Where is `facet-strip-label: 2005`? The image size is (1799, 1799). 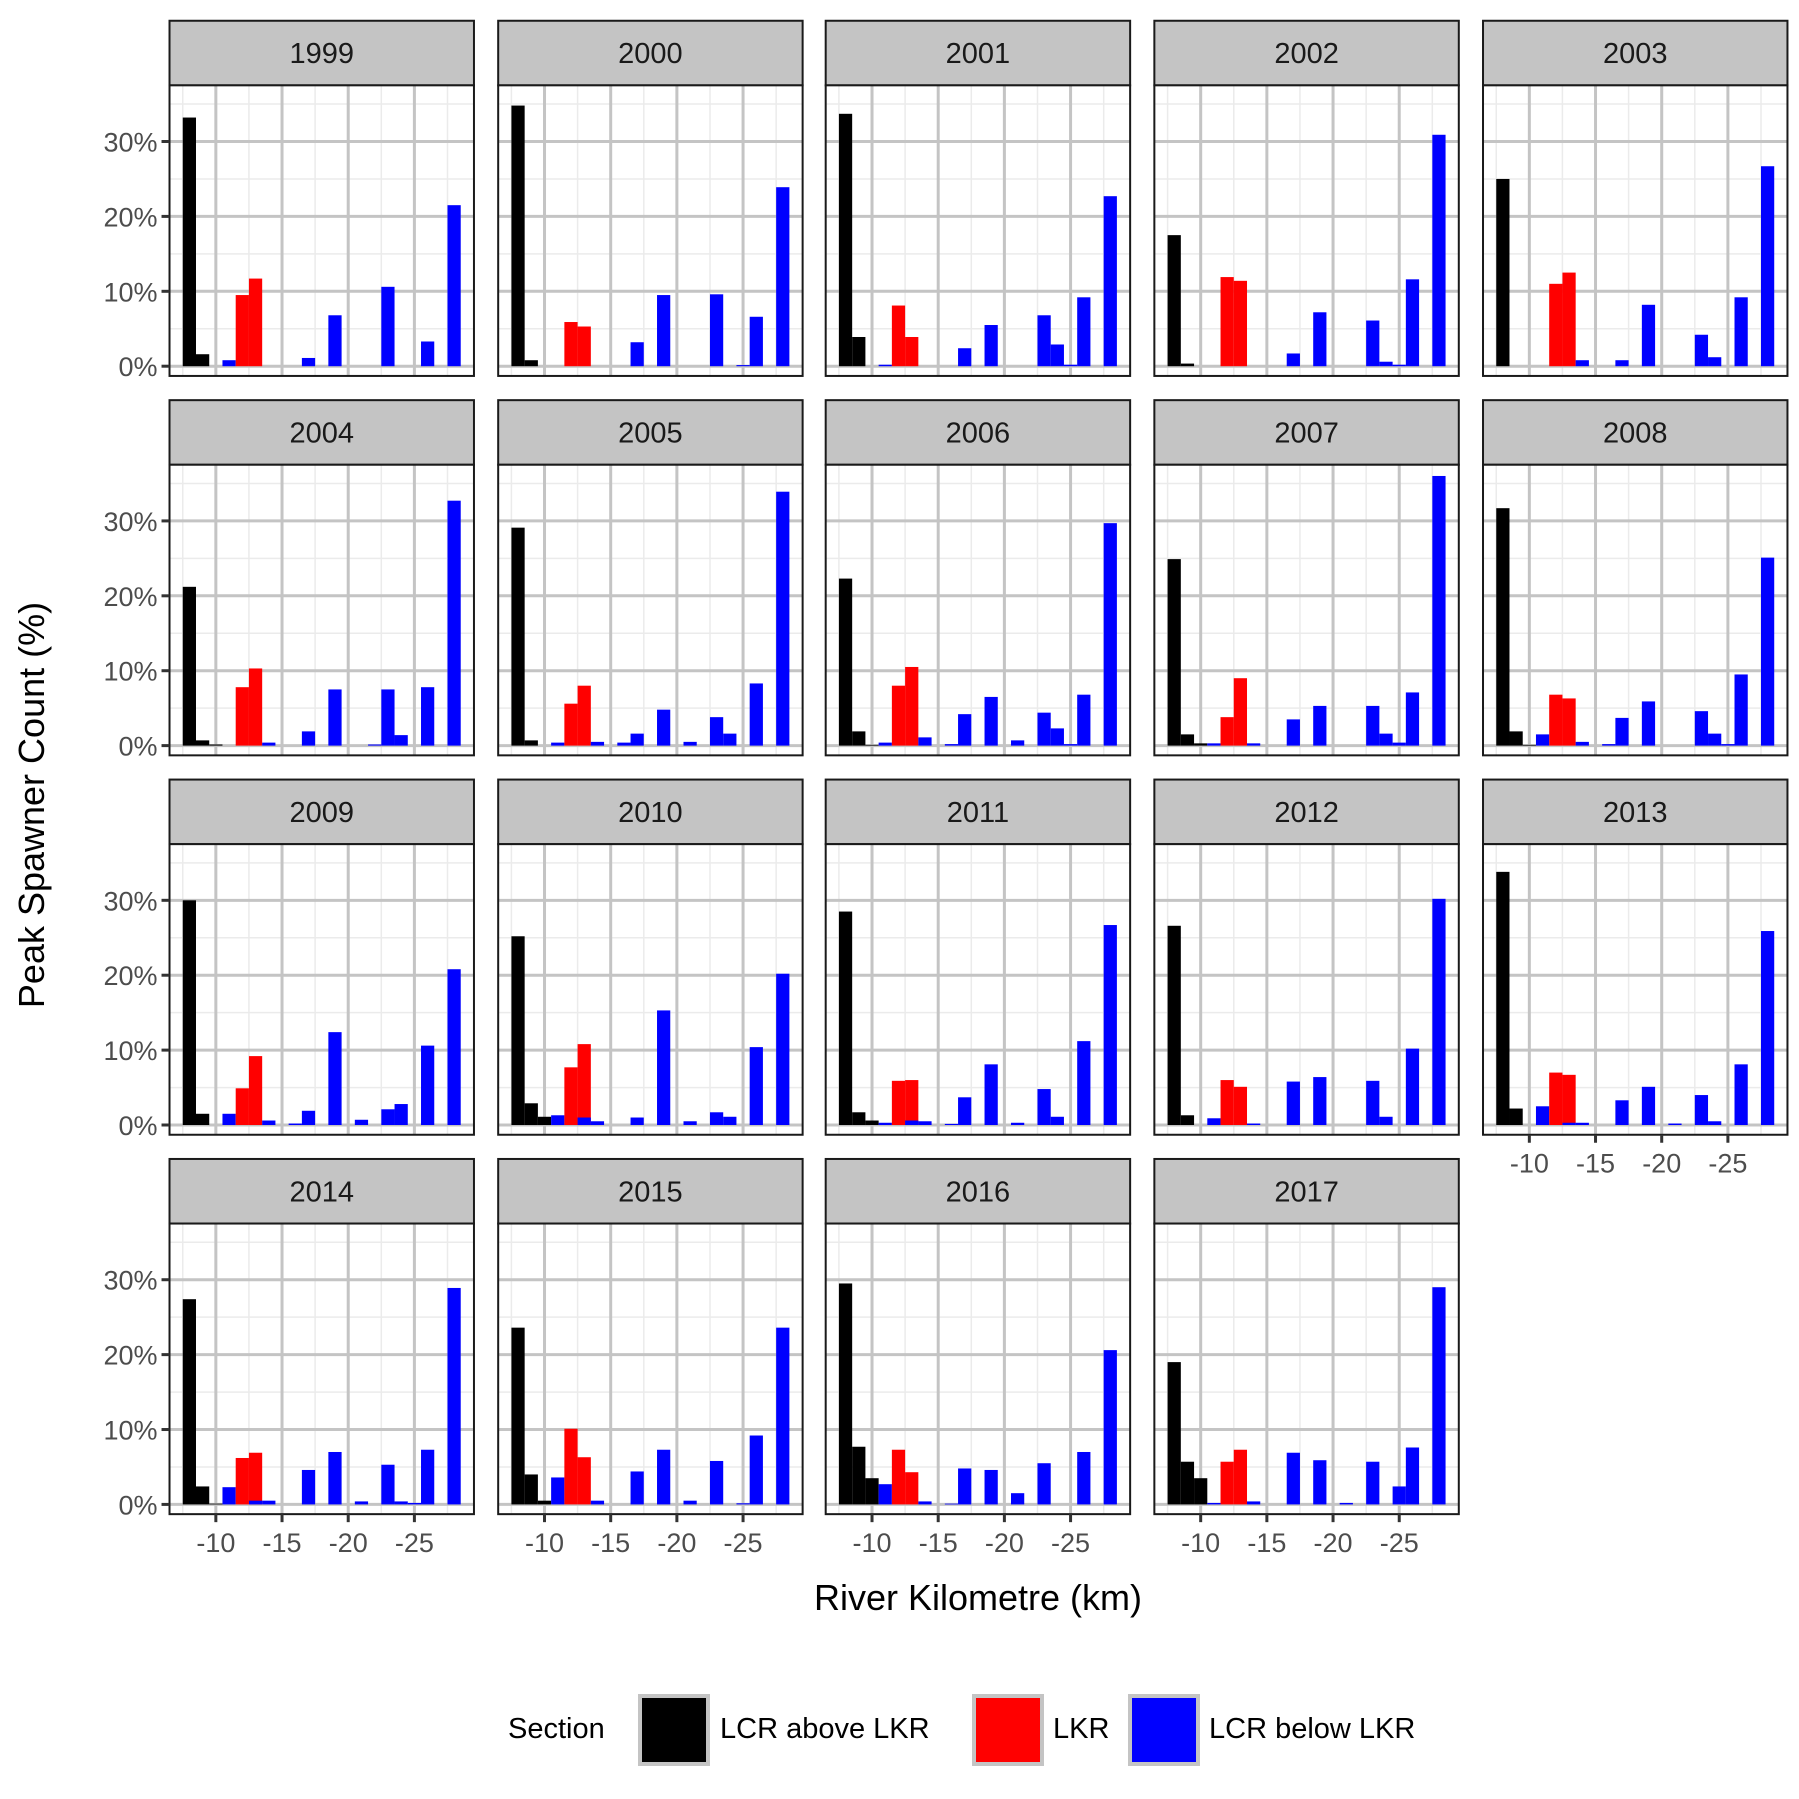
facet-strip-label: 2005 is located at coordinates (650, 433).